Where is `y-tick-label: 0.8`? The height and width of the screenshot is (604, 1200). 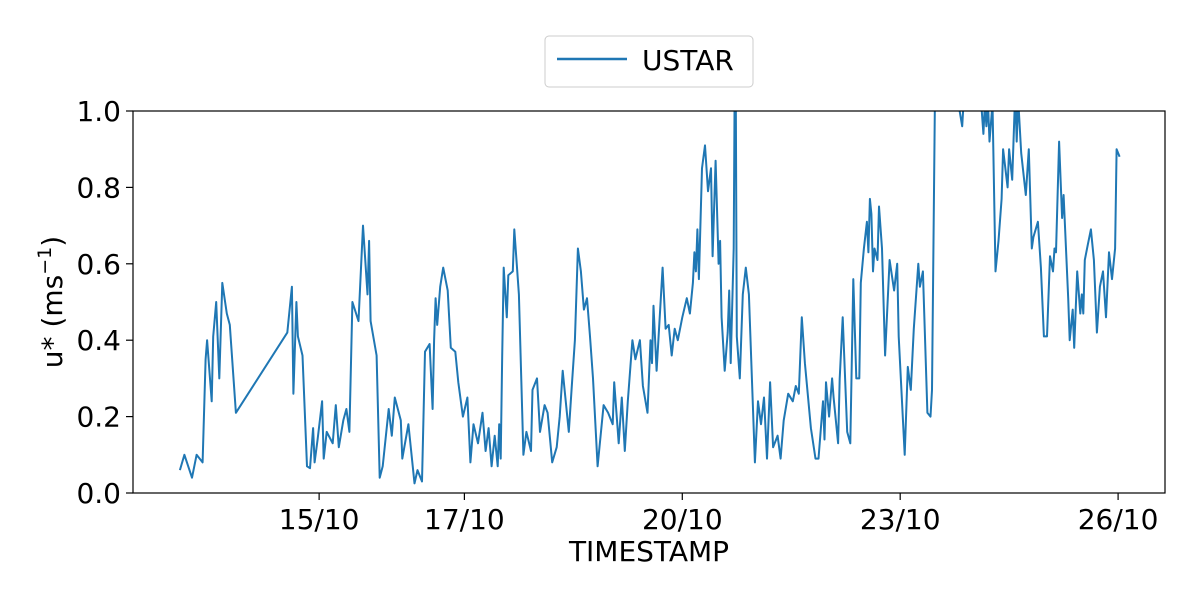
y-tick-label: 0.8 is located at coordinates (98, 187).